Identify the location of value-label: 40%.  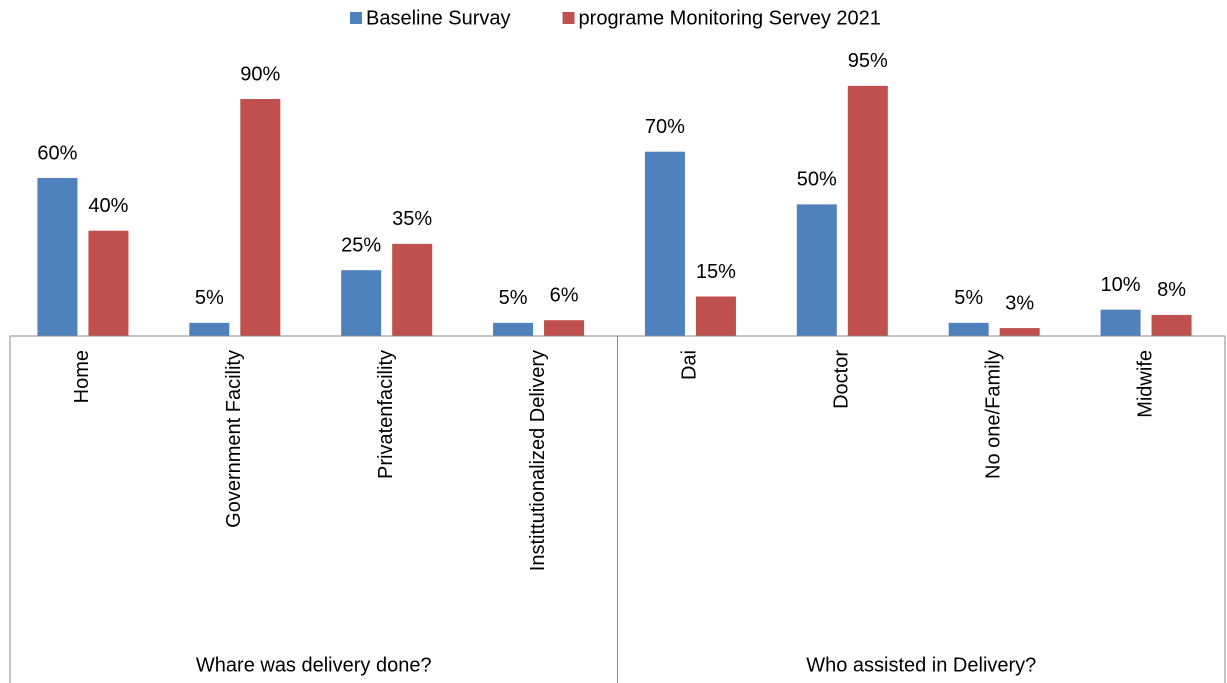
(108, 206).